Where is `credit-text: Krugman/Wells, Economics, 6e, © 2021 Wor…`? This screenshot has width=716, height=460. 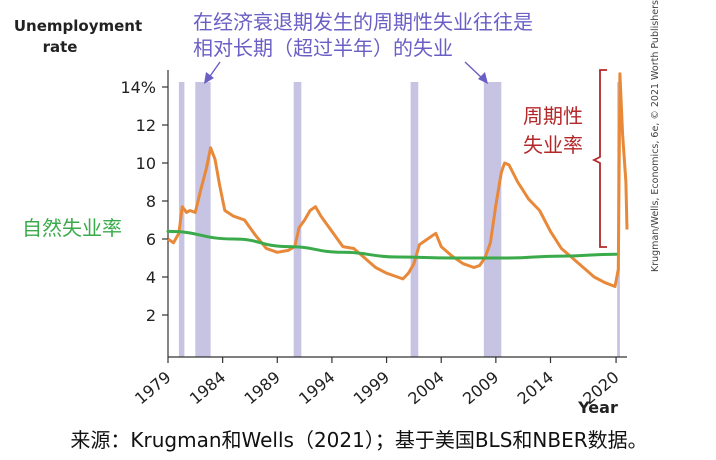 credit-text: Krugman/Wells, Economics, 6e, © 2021 Wor… is located at coordinates (655, 136).